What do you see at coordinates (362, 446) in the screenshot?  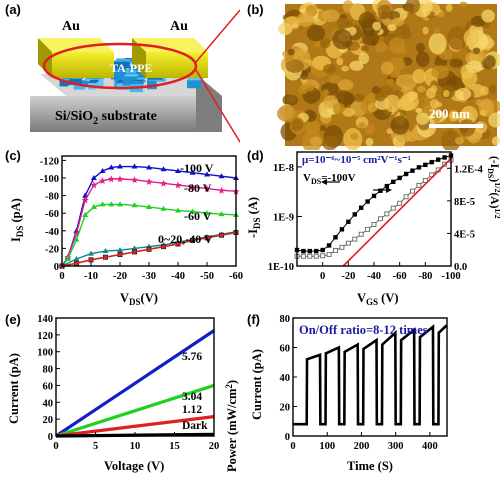 I see `x-tick-label: 200` at bounding box center [362, 446].